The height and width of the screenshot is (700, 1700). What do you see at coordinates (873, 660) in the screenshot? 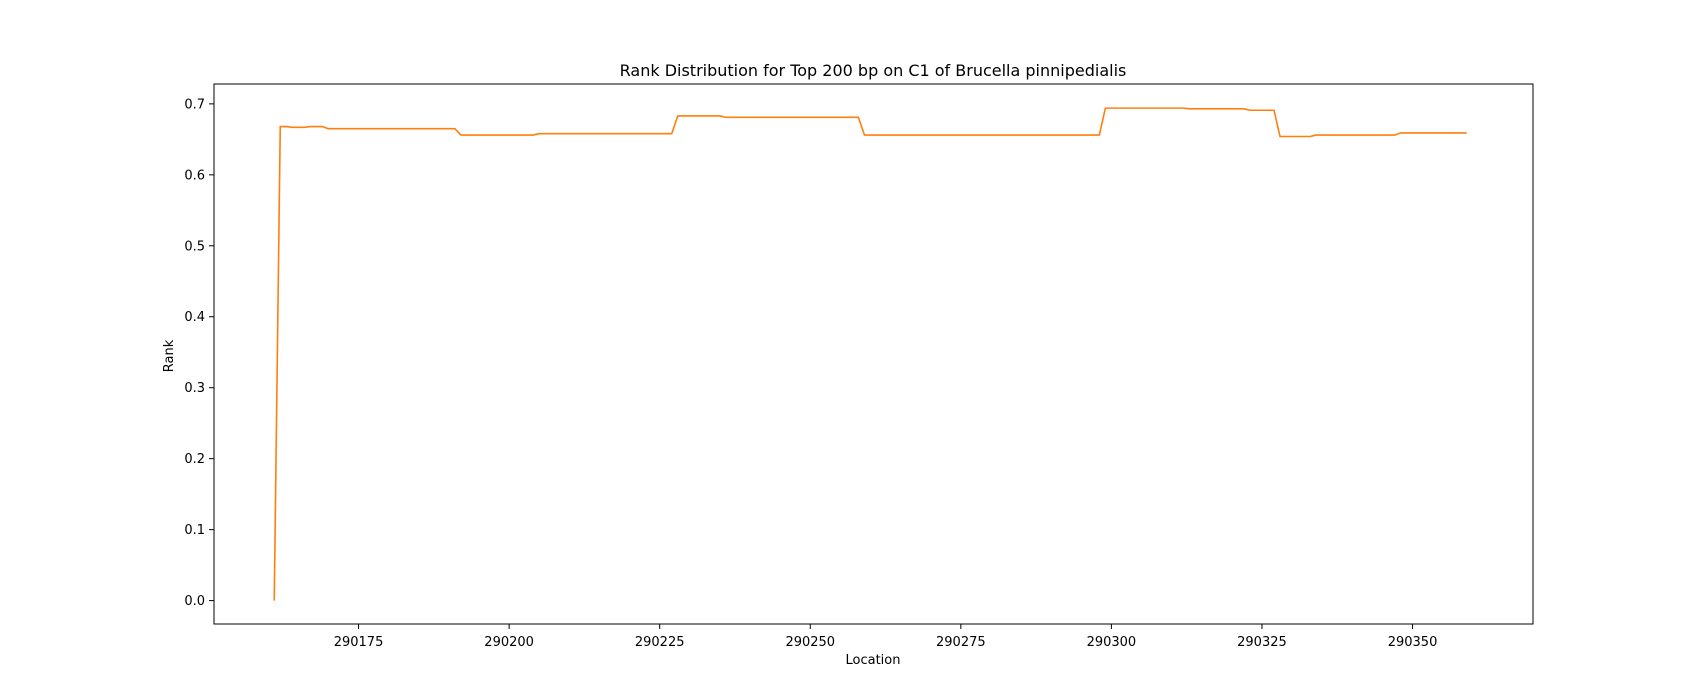
I see `x-axis-label: Location` at bounding box center [873, 660].